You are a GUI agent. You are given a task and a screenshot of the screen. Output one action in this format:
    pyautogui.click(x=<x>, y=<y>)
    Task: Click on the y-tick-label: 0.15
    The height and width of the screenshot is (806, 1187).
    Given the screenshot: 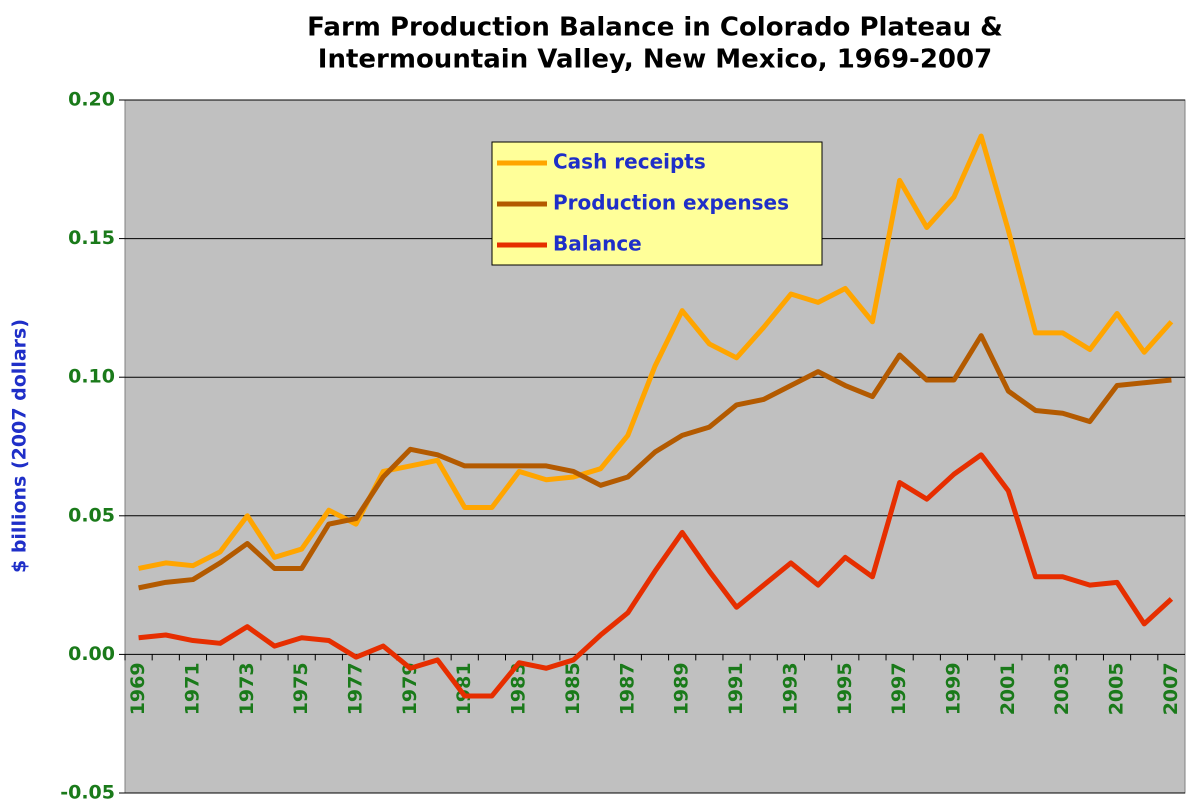 What is the action you would take?
    pyautogui.click(x=91, y=238)
    